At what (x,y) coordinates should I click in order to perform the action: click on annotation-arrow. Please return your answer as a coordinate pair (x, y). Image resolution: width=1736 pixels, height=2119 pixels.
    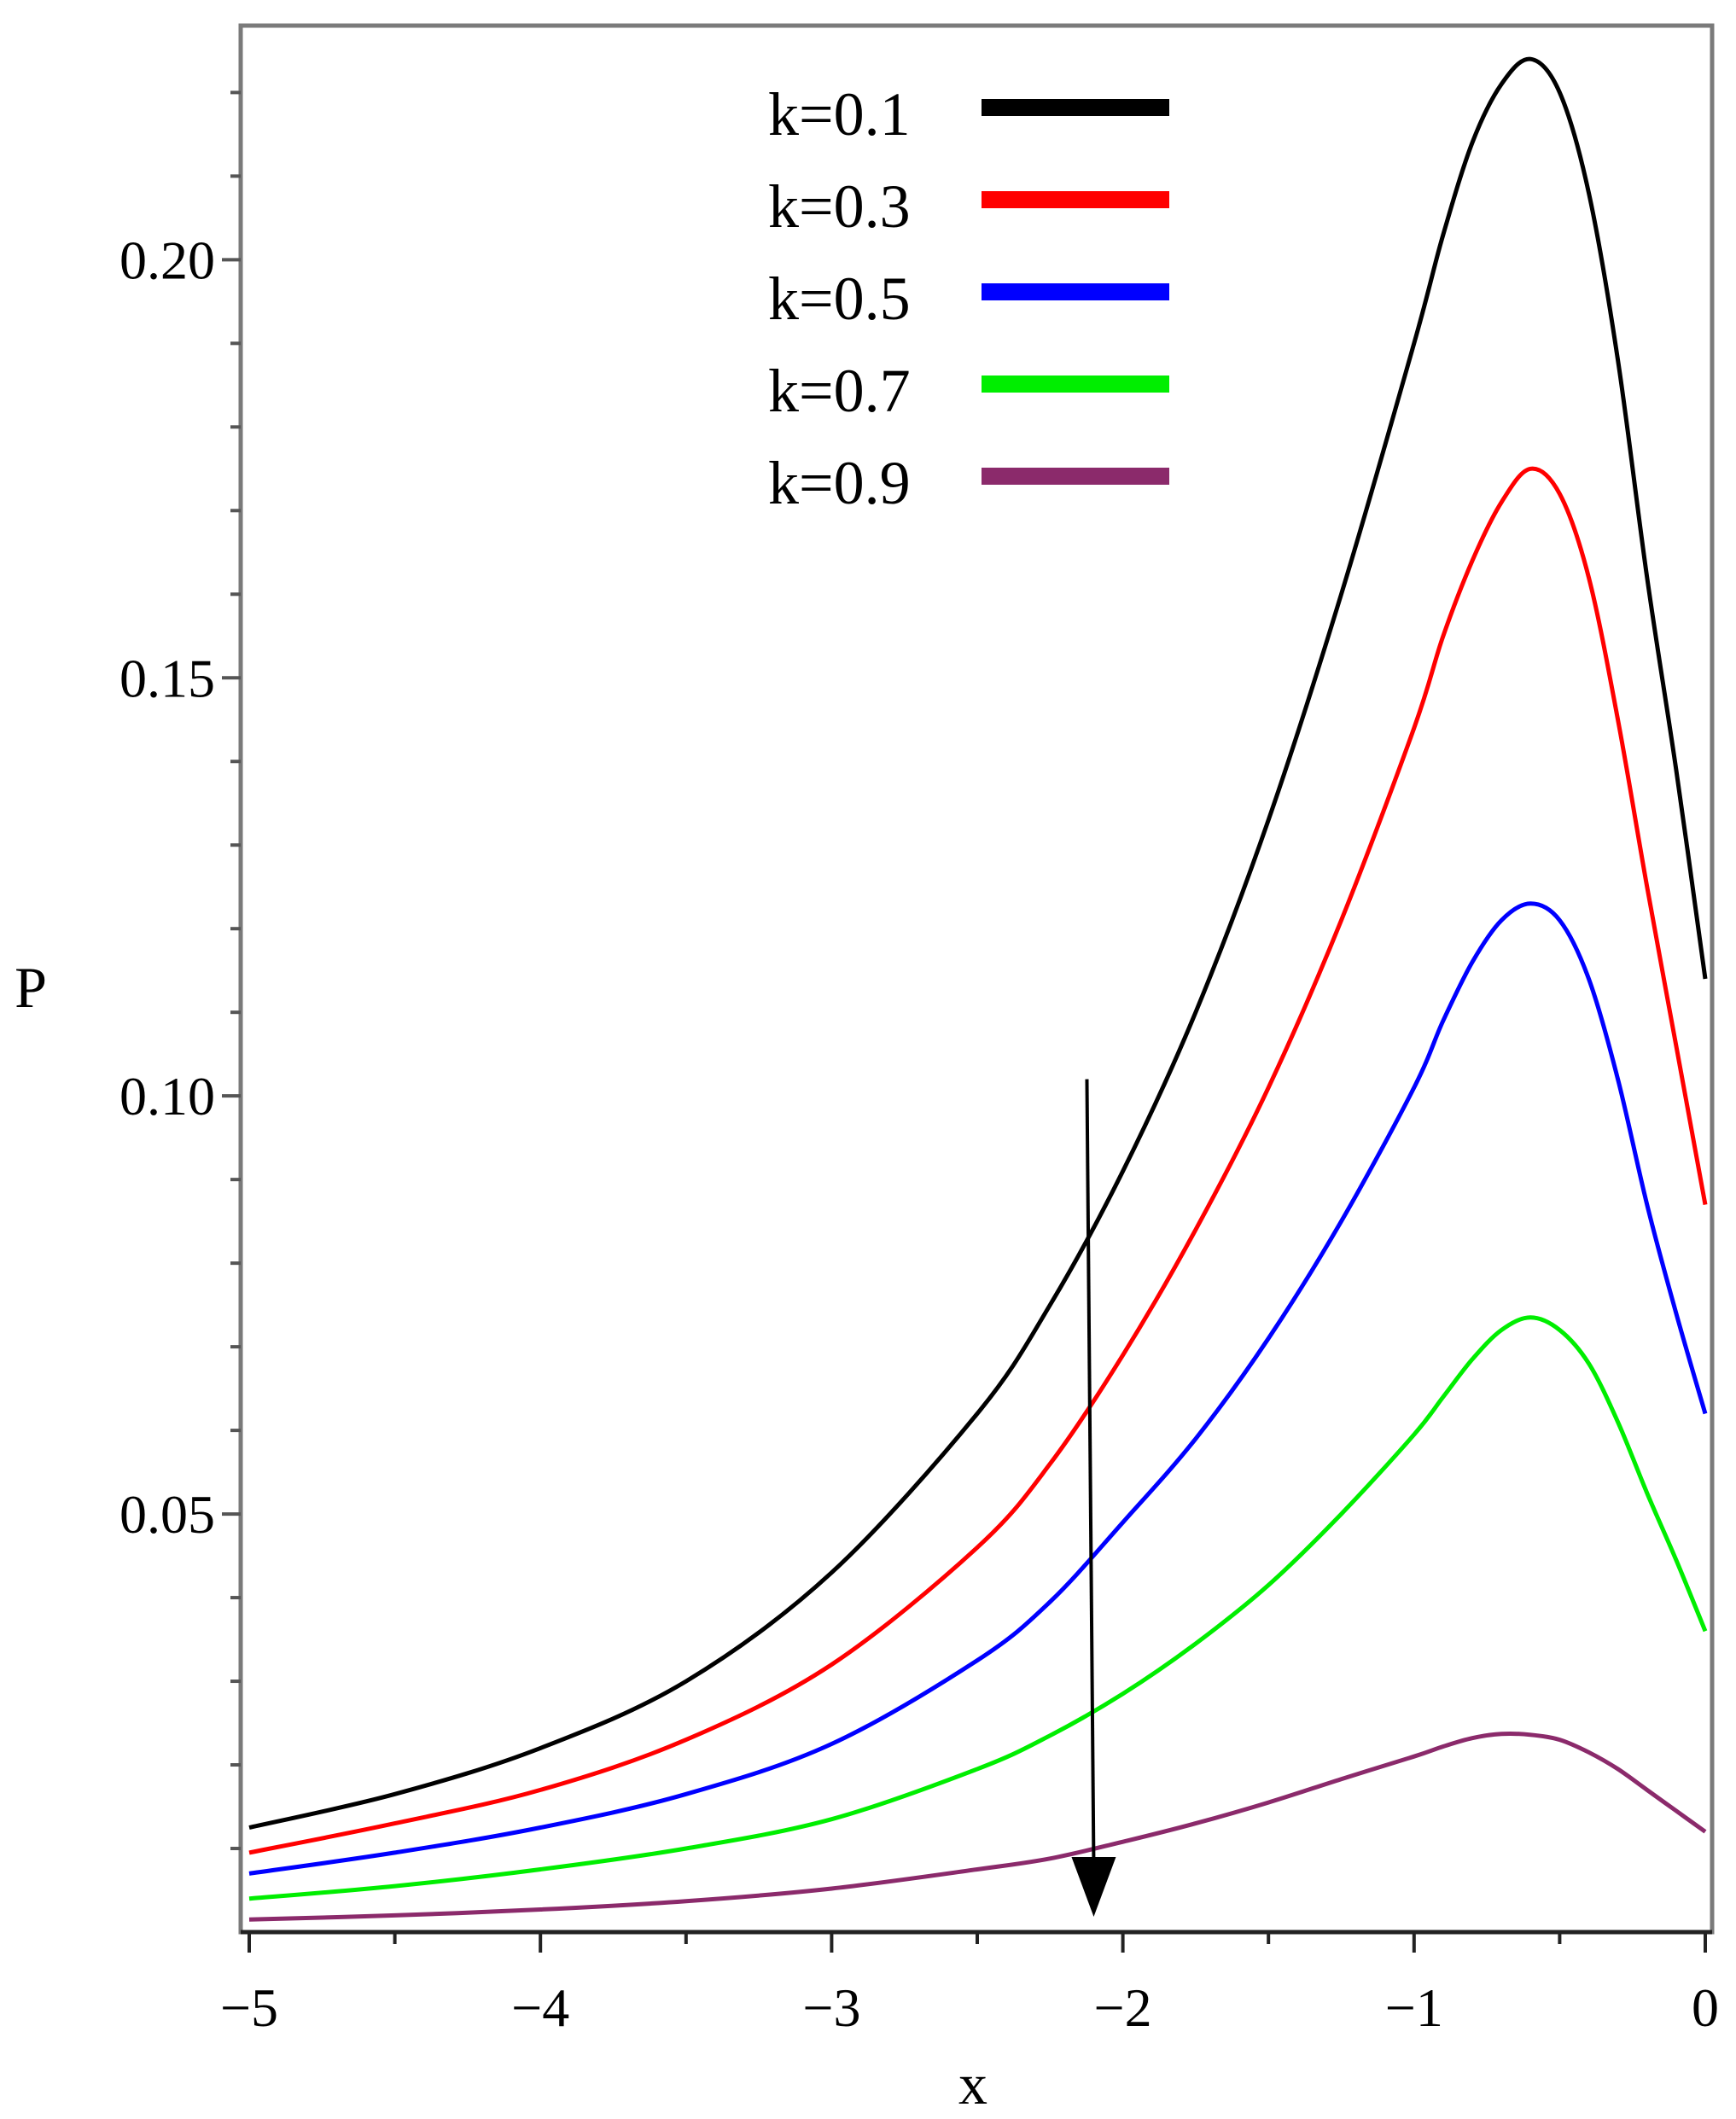
    Looking at the image, I should click on (1093, 1498).